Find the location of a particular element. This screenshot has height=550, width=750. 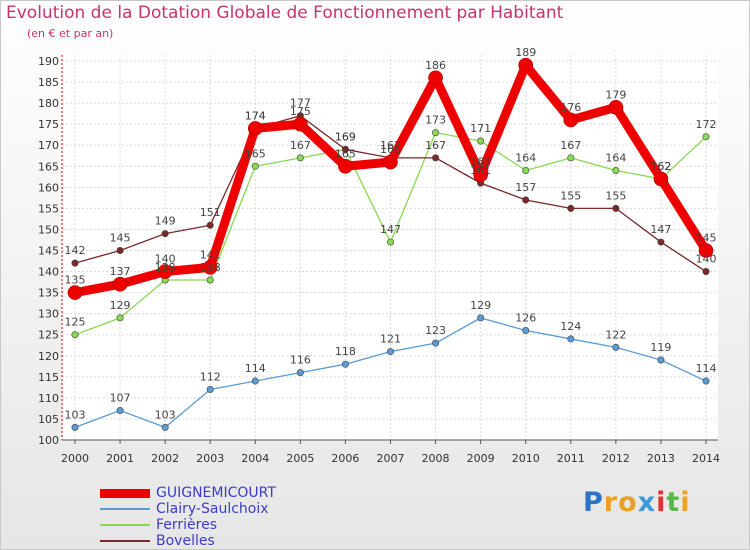

y-tick-label: 140 is located at coordinates (48, 272).